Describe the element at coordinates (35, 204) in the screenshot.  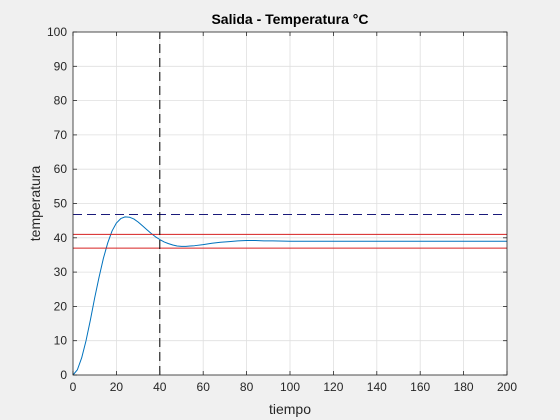
I see `y-axis-label: temperatura` at that location.